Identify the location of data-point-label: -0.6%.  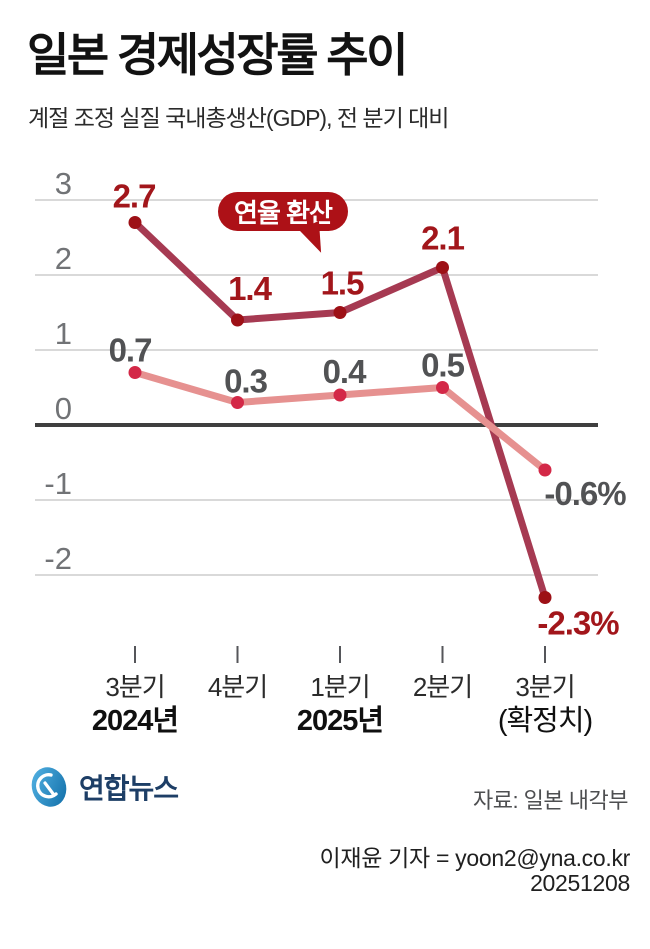
(585, 493).